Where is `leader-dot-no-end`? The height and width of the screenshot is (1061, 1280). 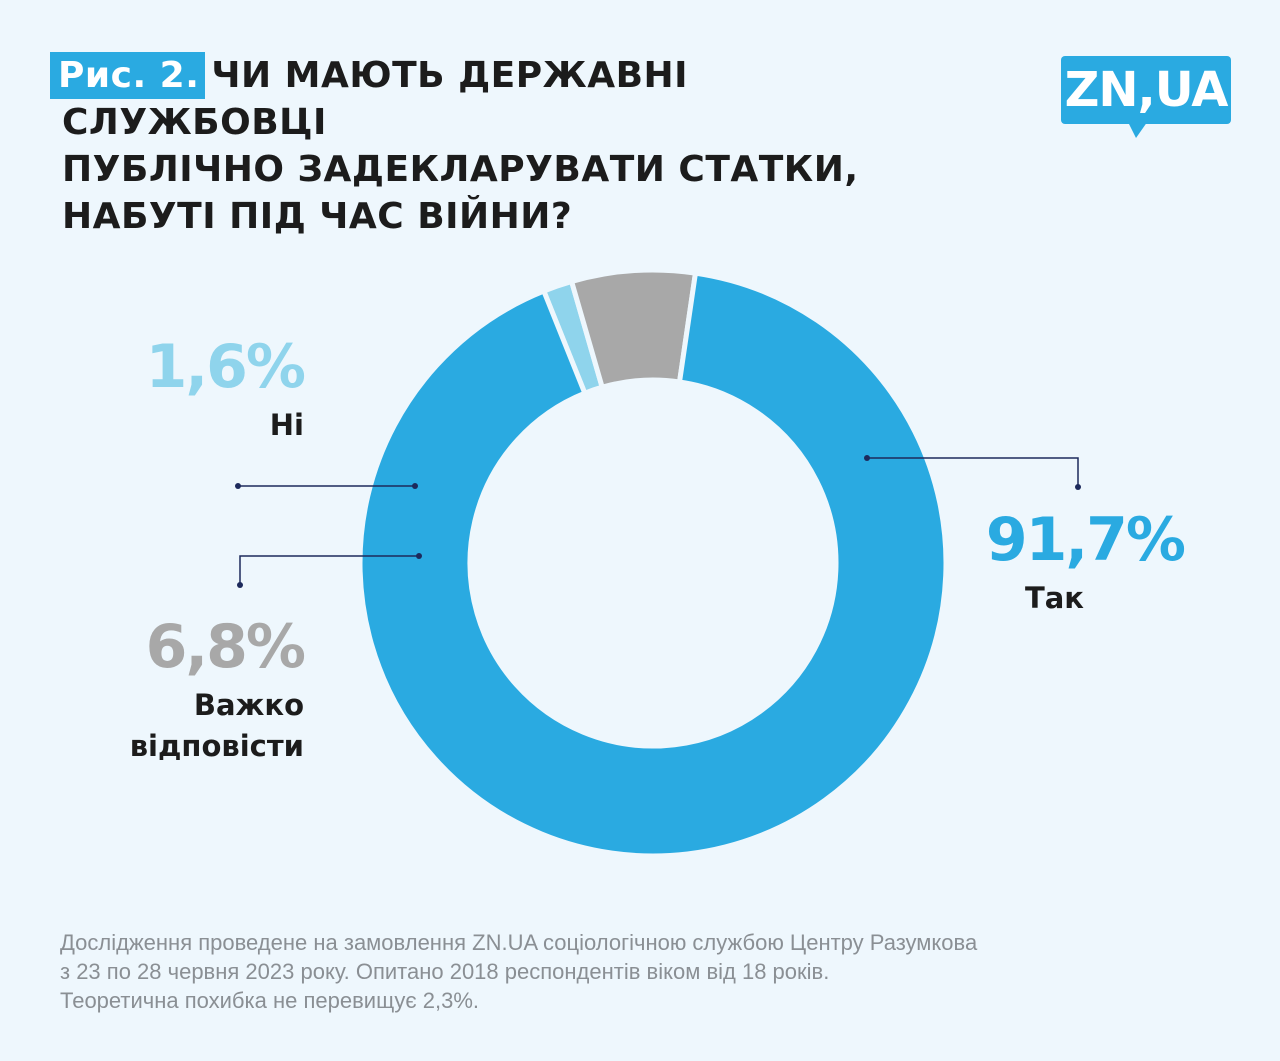
leader-dot-no-end is located at coordinates (238, 486).